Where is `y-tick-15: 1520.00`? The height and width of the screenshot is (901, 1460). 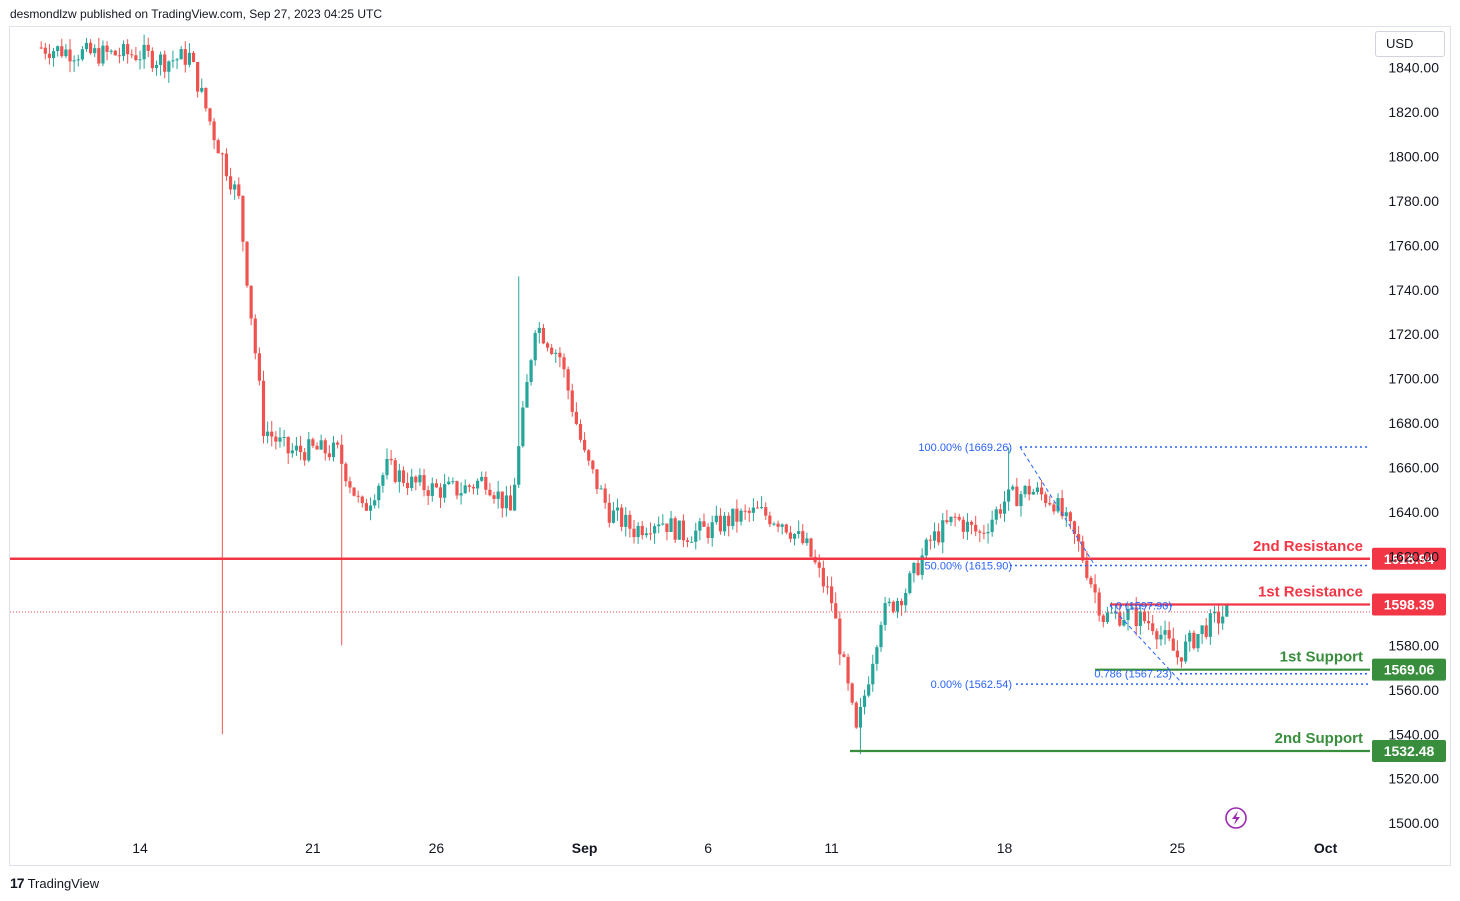
y-tick-15: 1520.00 is located at coordinates (1413, 779).